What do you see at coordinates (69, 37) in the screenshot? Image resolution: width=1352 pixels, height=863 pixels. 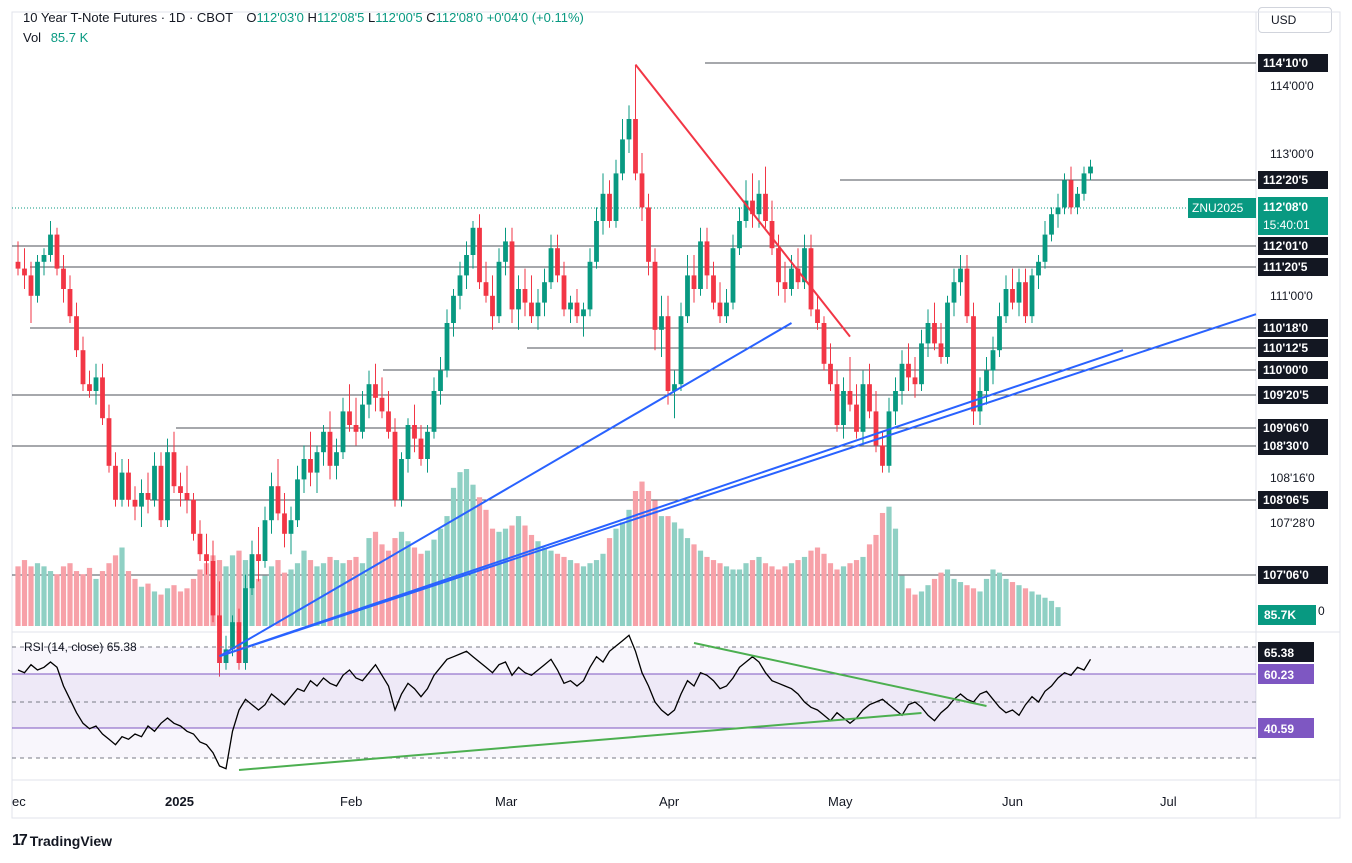 I see `vol-value: 85.7 K` at bounding box center [69, 37].